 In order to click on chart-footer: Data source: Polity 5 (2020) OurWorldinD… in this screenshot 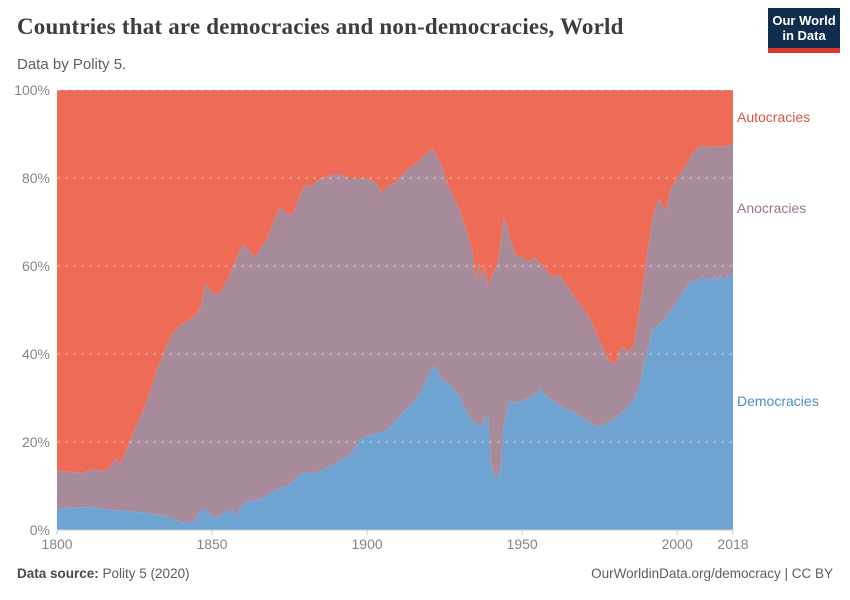, I will do `click(425, 573)`.